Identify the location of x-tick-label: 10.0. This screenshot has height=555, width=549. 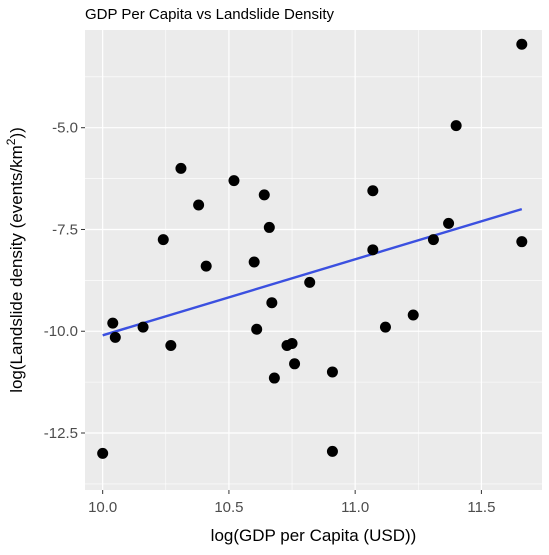
(102, 507).